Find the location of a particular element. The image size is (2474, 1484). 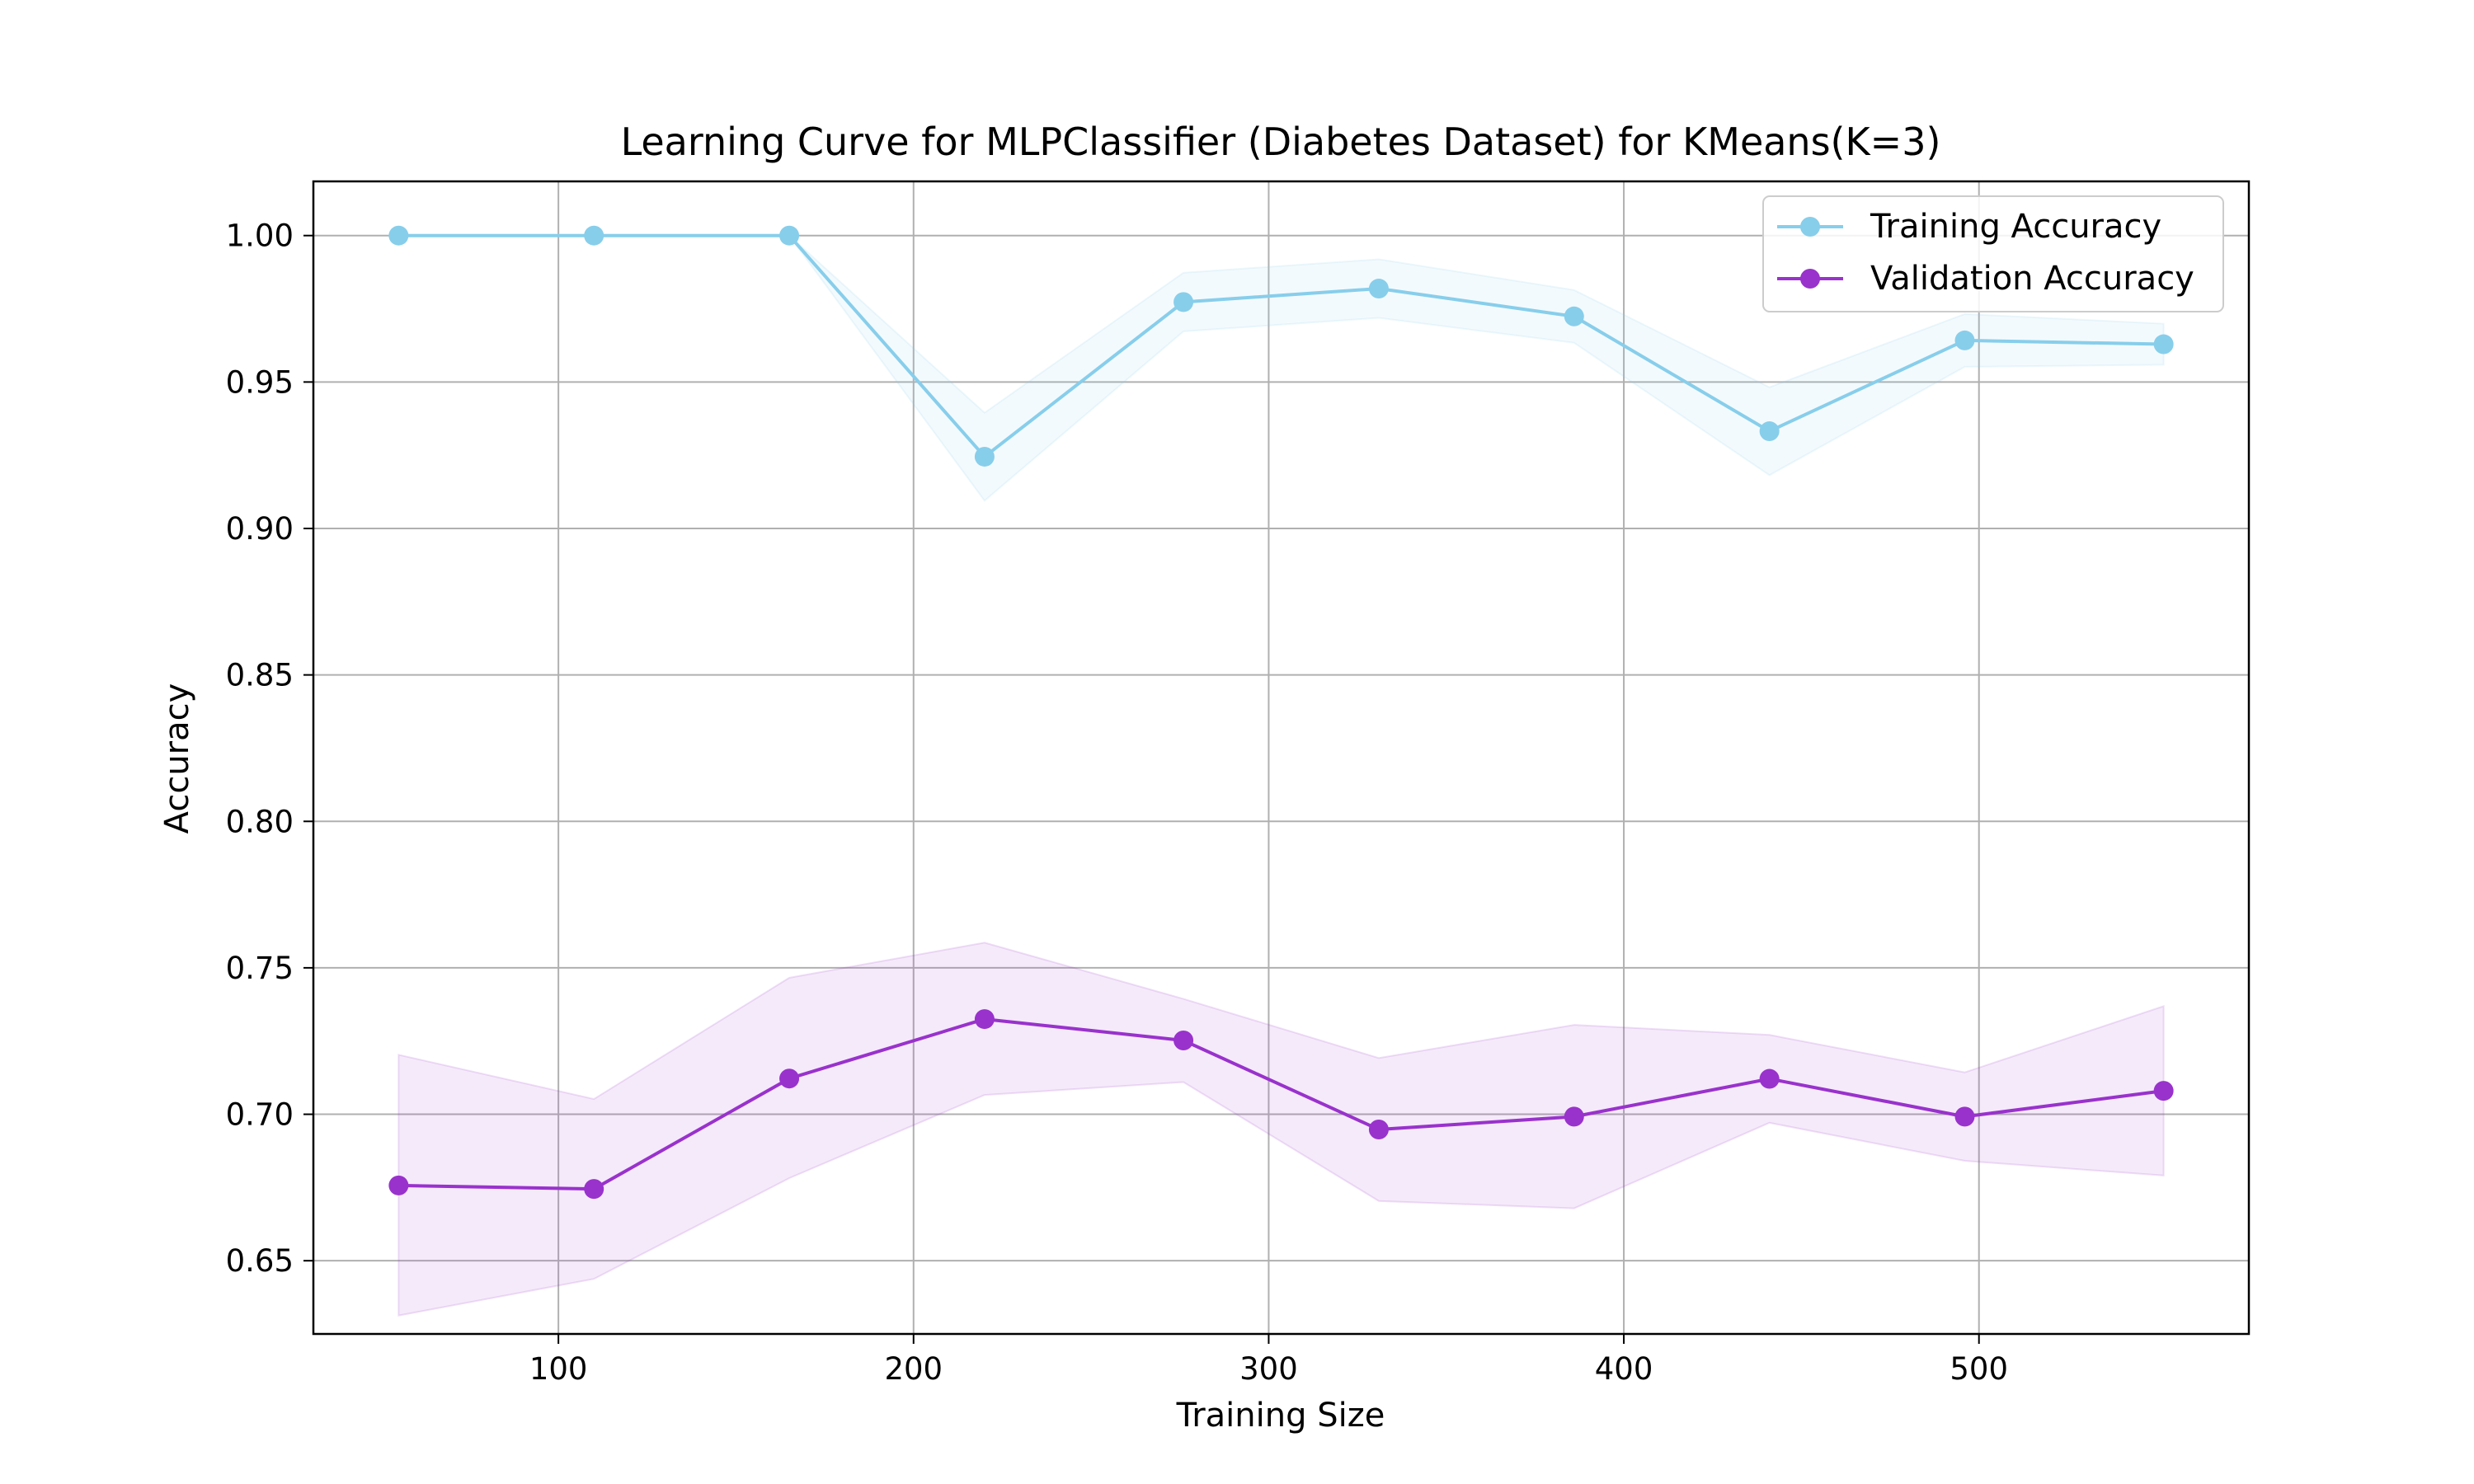

legend-validation-label: Validation Accuracy is located at coordinates (2032, 279).